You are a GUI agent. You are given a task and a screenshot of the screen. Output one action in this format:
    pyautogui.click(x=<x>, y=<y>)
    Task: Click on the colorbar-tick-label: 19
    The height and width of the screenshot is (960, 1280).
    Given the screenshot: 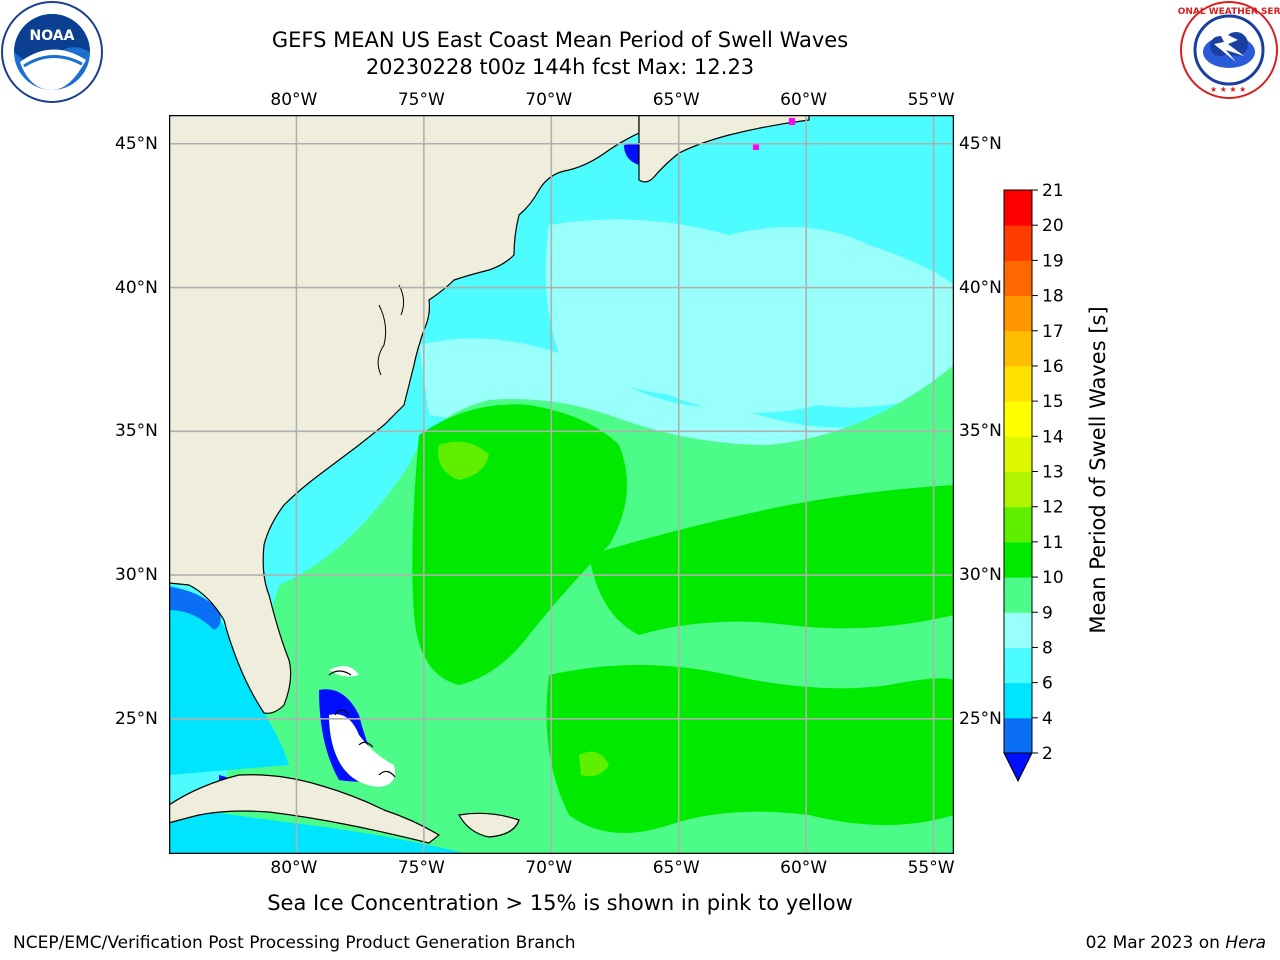 What is the action you would take?
    pyautogui.click(x=1053, y=261)
    